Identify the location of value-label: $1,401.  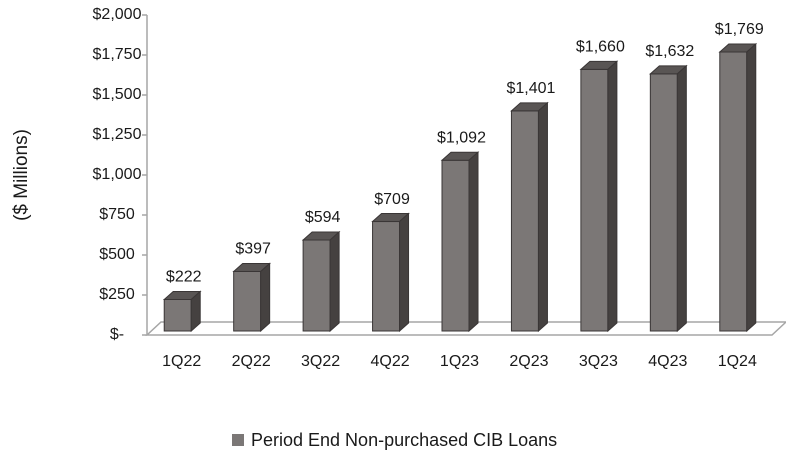
(530, 88).